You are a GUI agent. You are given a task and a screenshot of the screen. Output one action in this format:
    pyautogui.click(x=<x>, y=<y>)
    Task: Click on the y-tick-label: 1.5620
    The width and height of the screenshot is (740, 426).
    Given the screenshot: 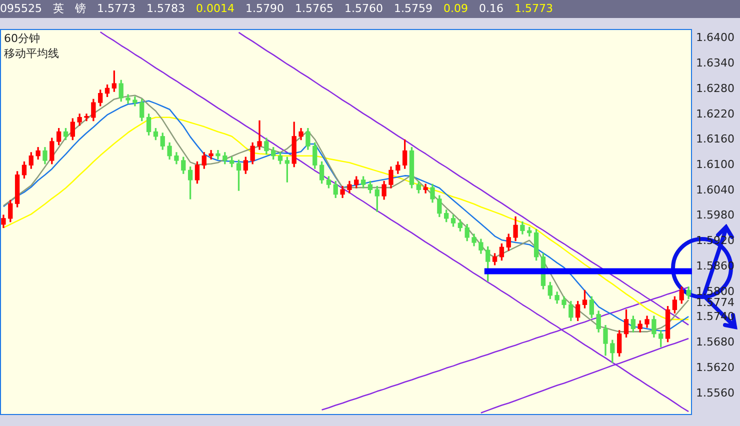 What is the action you would take?
    pyautogui.click(x=715, y=367)
    